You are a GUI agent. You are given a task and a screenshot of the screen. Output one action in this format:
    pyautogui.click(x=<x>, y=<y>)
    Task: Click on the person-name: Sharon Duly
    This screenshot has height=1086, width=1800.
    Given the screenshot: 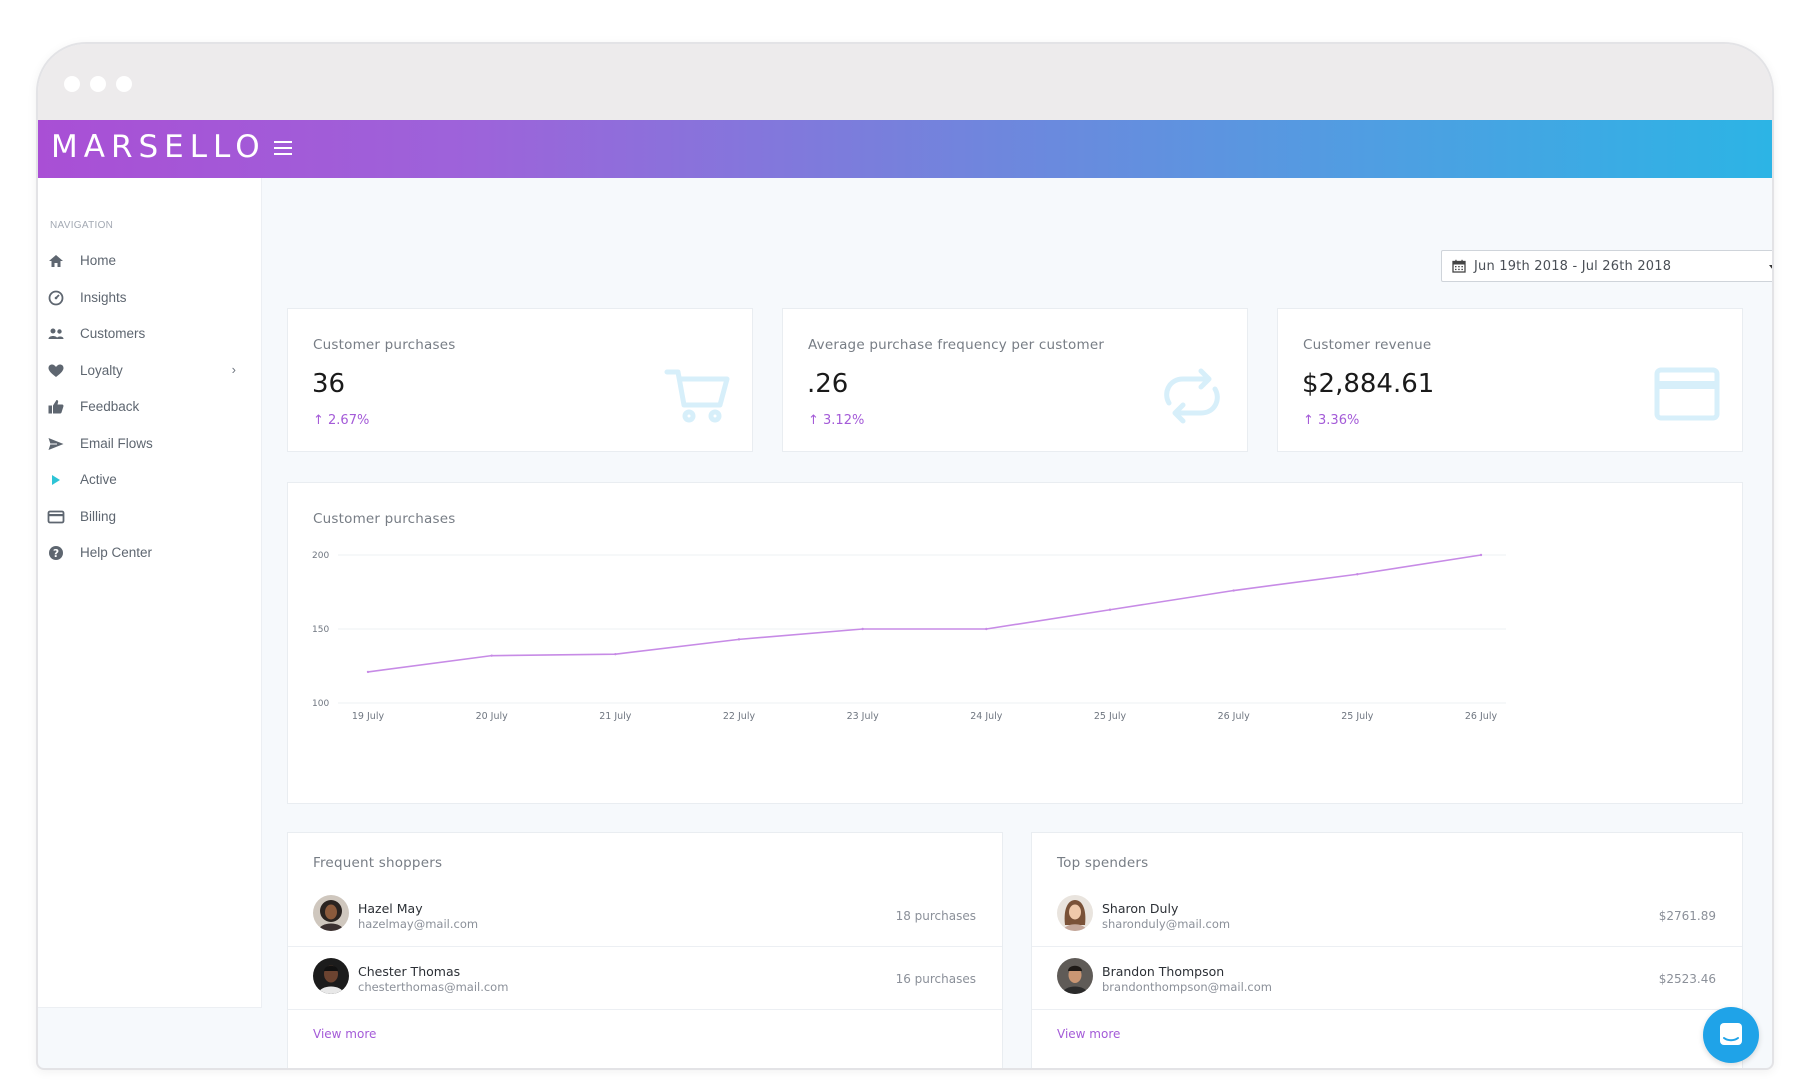 What is the action you would take?
    pyautogui.click(x=1140, y=908)
    